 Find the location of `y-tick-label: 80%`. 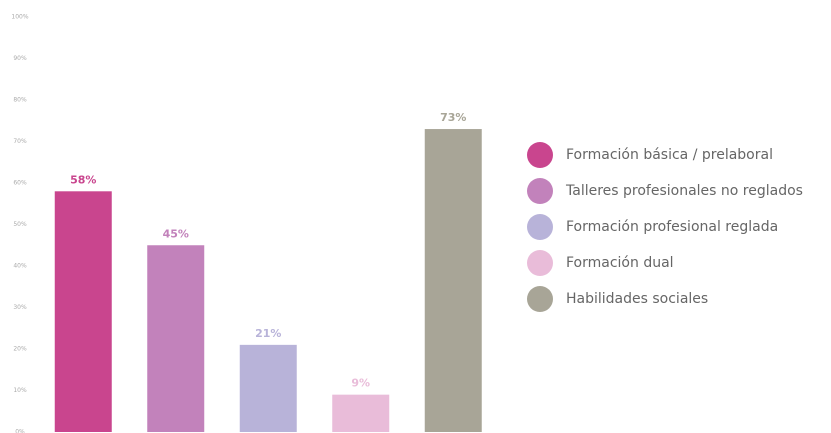

y-tick-label: 80% is located at coordinates (20, 100).